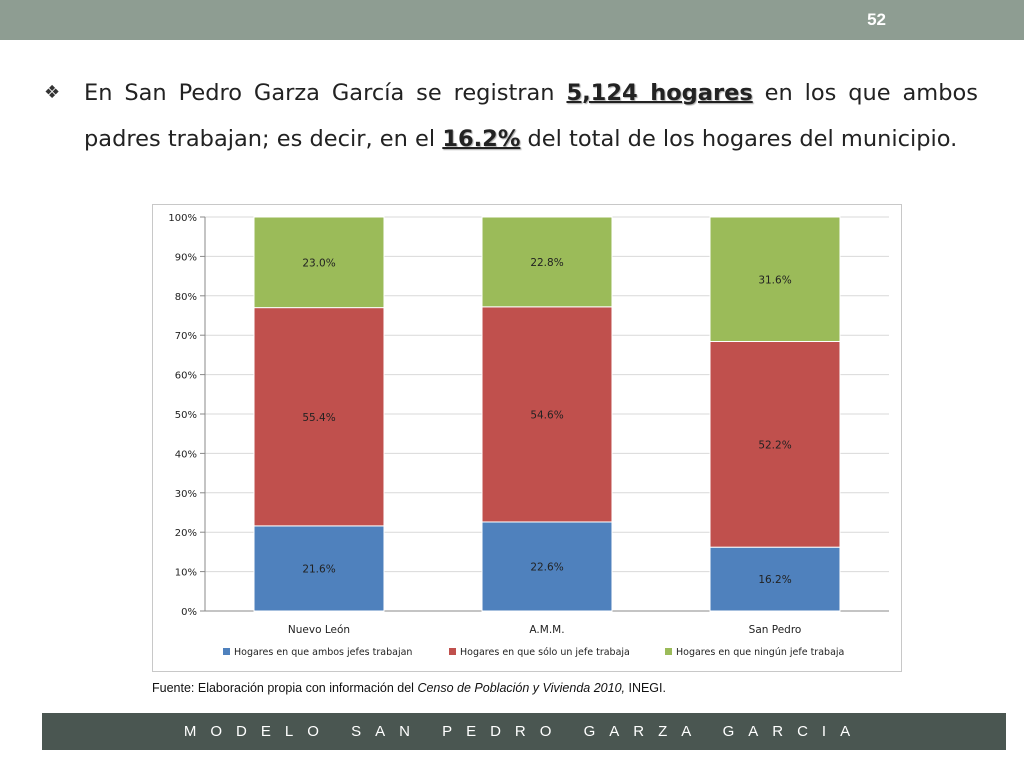 The width and height of the screenshot is (1024, 768). What do you see at coordinates (546, 630) in the screenshot?
I see `x-tick-label: A.M.M.` at bounding box center [546, 630].